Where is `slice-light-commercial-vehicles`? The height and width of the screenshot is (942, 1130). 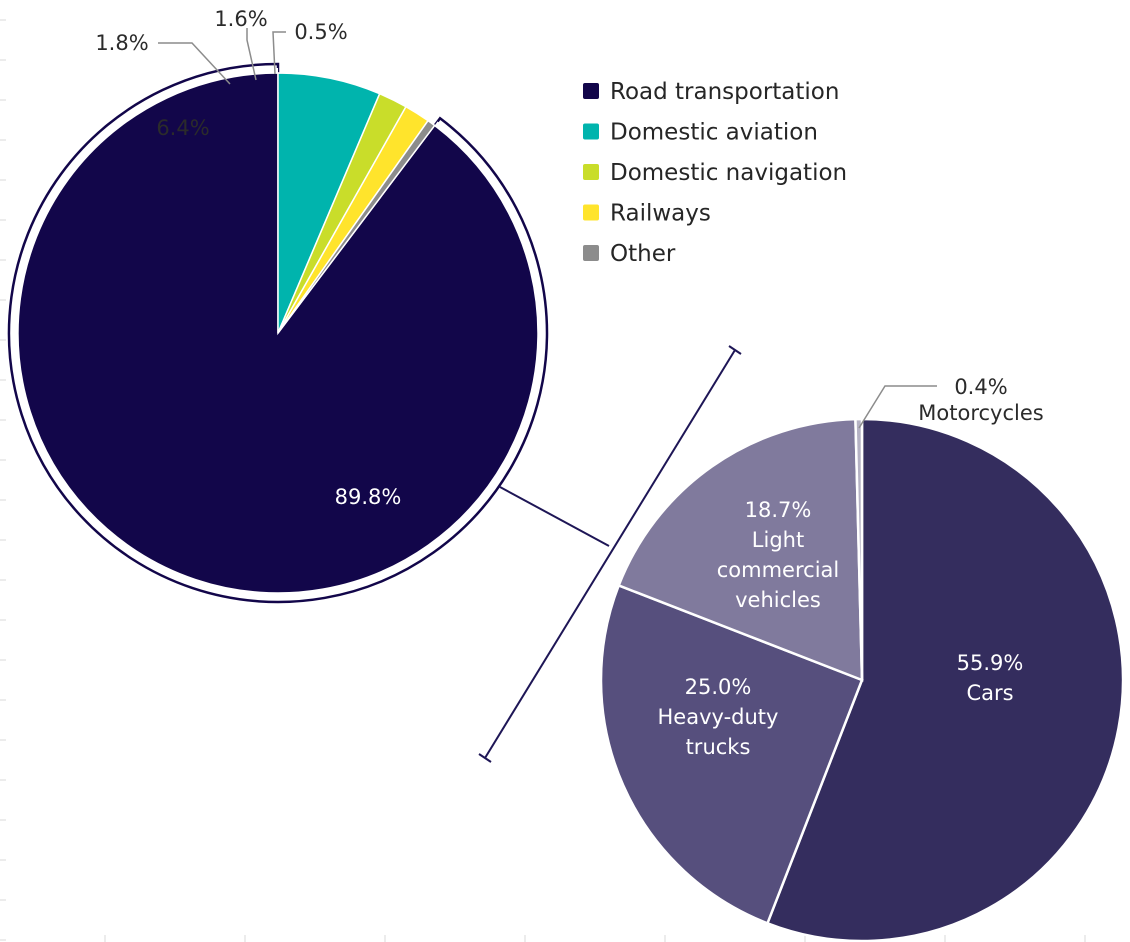
slice-light-commercial-vehicles is located at coordinates (740, 549).